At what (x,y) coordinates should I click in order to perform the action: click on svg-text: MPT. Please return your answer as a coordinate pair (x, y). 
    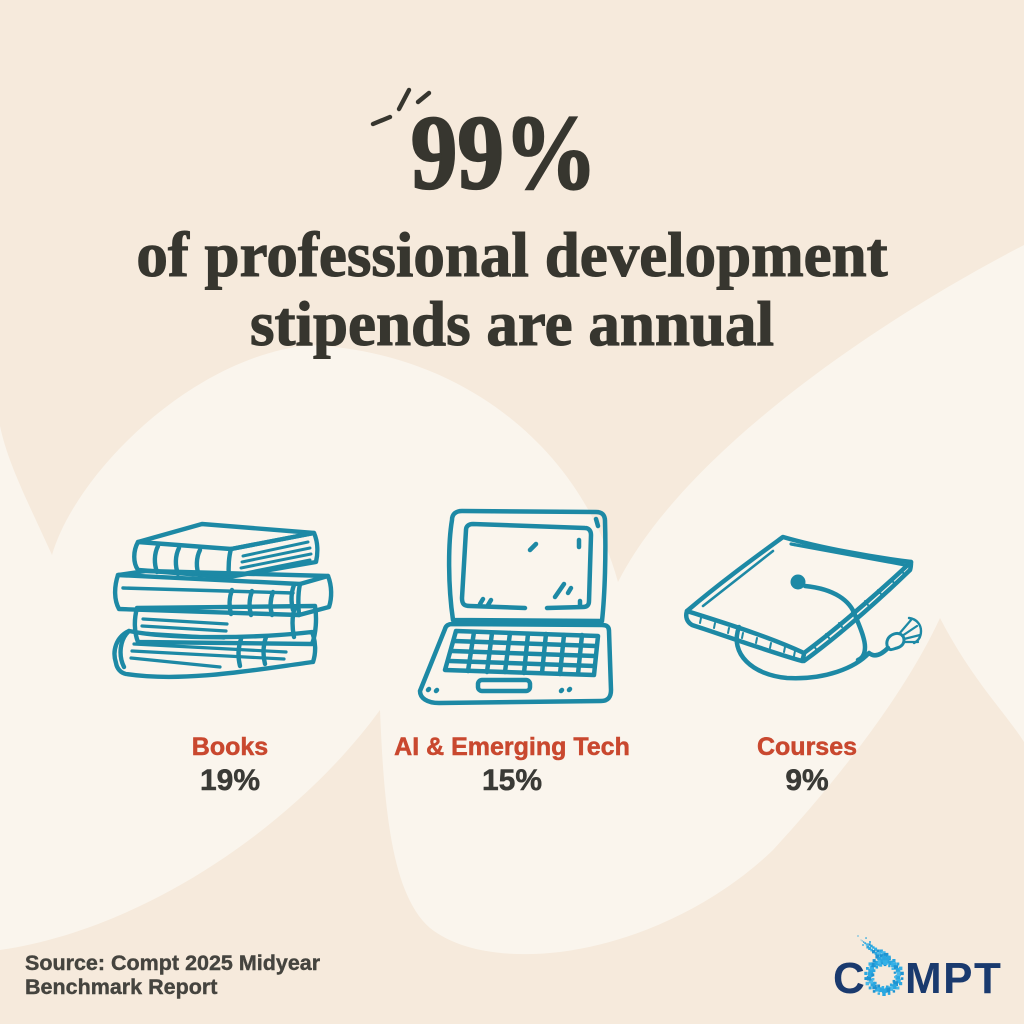
    Looking at the image, I should click on (953, 978).